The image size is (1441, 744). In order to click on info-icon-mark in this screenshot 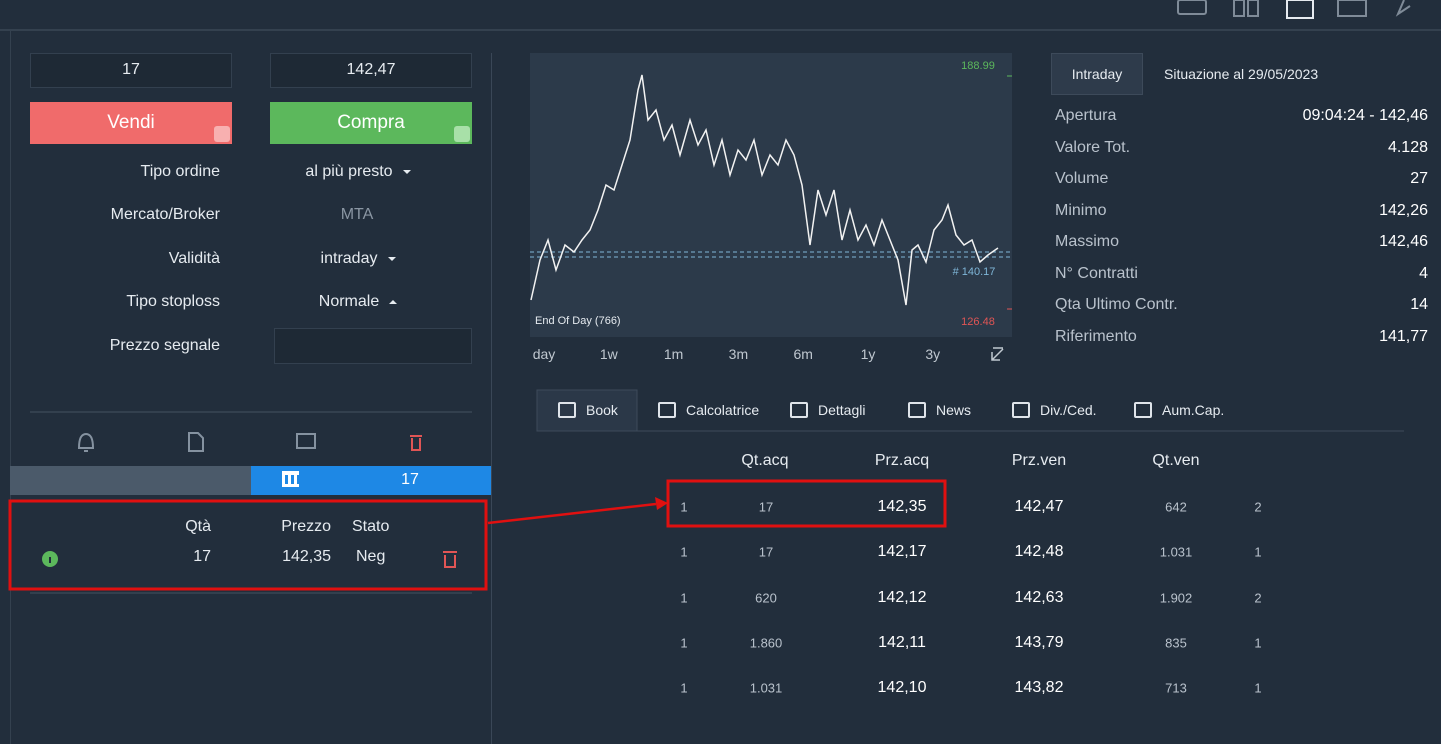, I will do `click(50, 560)`.